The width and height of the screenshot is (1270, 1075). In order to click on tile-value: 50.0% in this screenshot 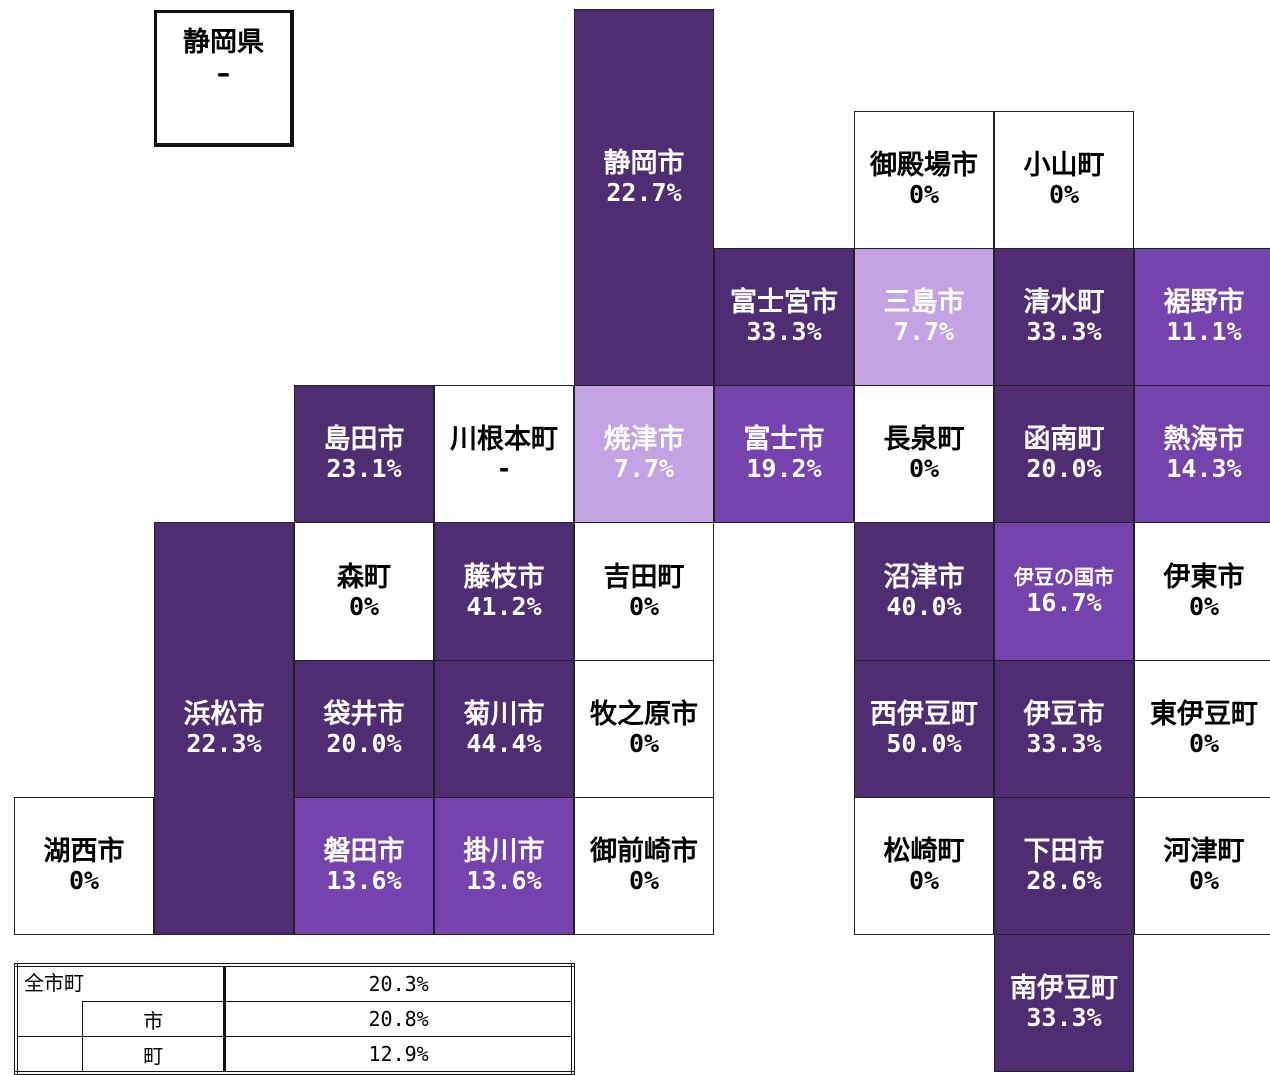, I will do `click(924, 744)`.